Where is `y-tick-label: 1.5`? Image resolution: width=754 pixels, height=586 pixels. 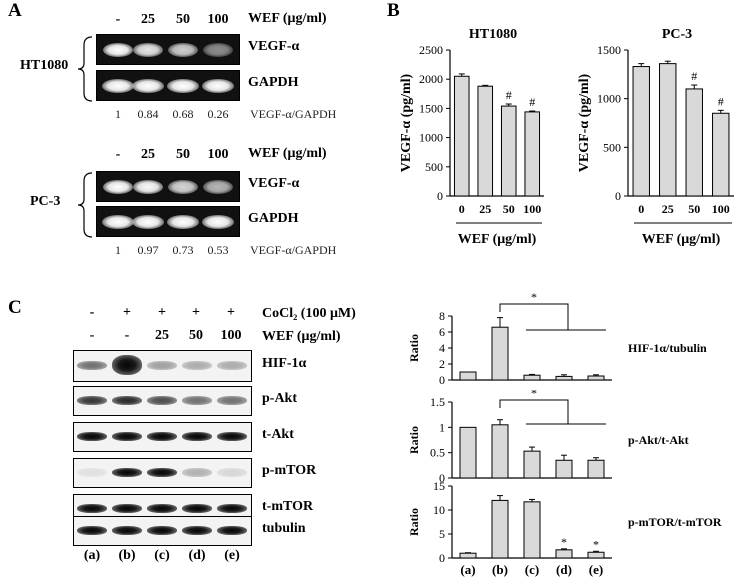
y-tick-label: 1.5 is located at coordinates (437, 402).